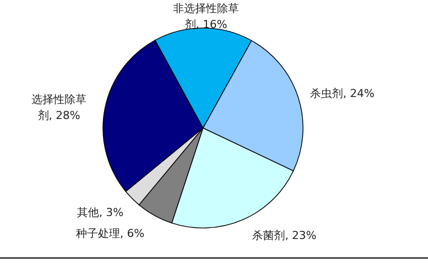 This screenshot has height=264, width=428. What do you see at coordinates (111, 234) in the screenshot?
I see `slice-label: 种子处理, 6%` at bounding box center [111, 234].